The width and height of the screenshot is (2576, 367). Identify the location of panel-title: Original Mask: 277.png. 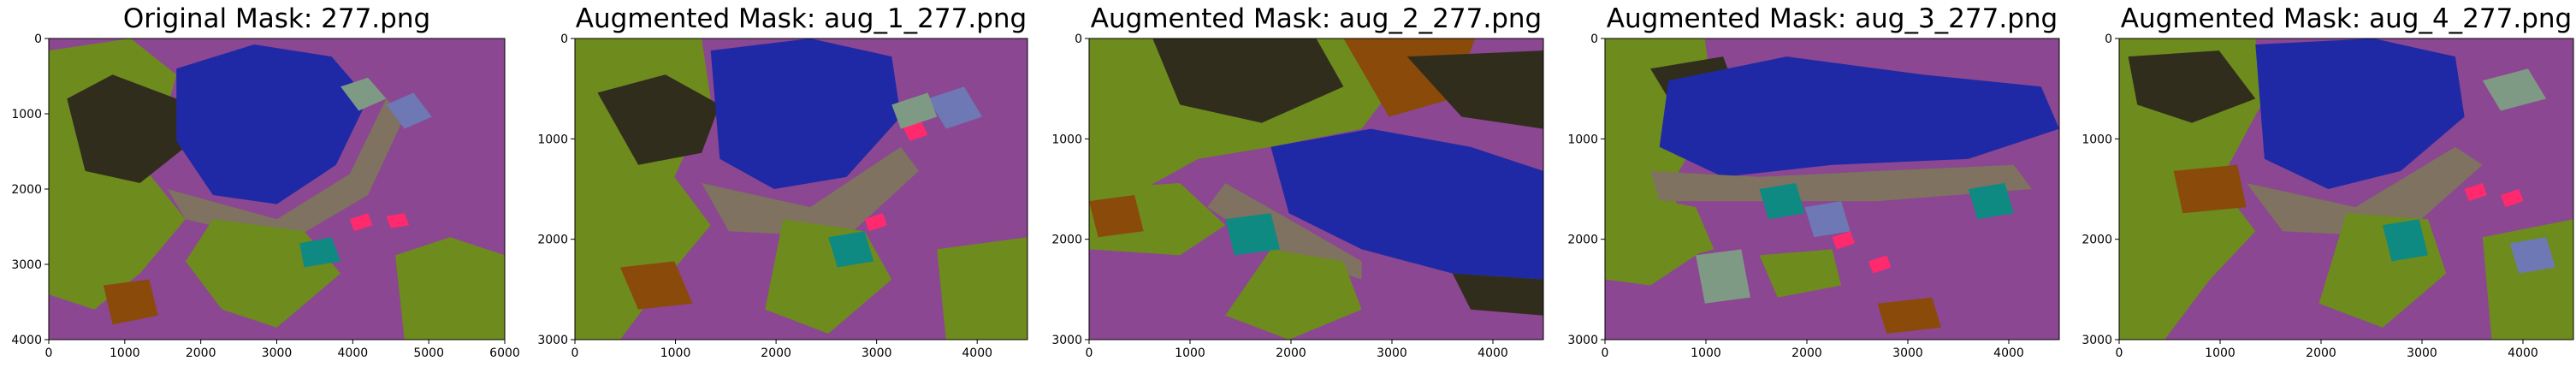
(276, 19).